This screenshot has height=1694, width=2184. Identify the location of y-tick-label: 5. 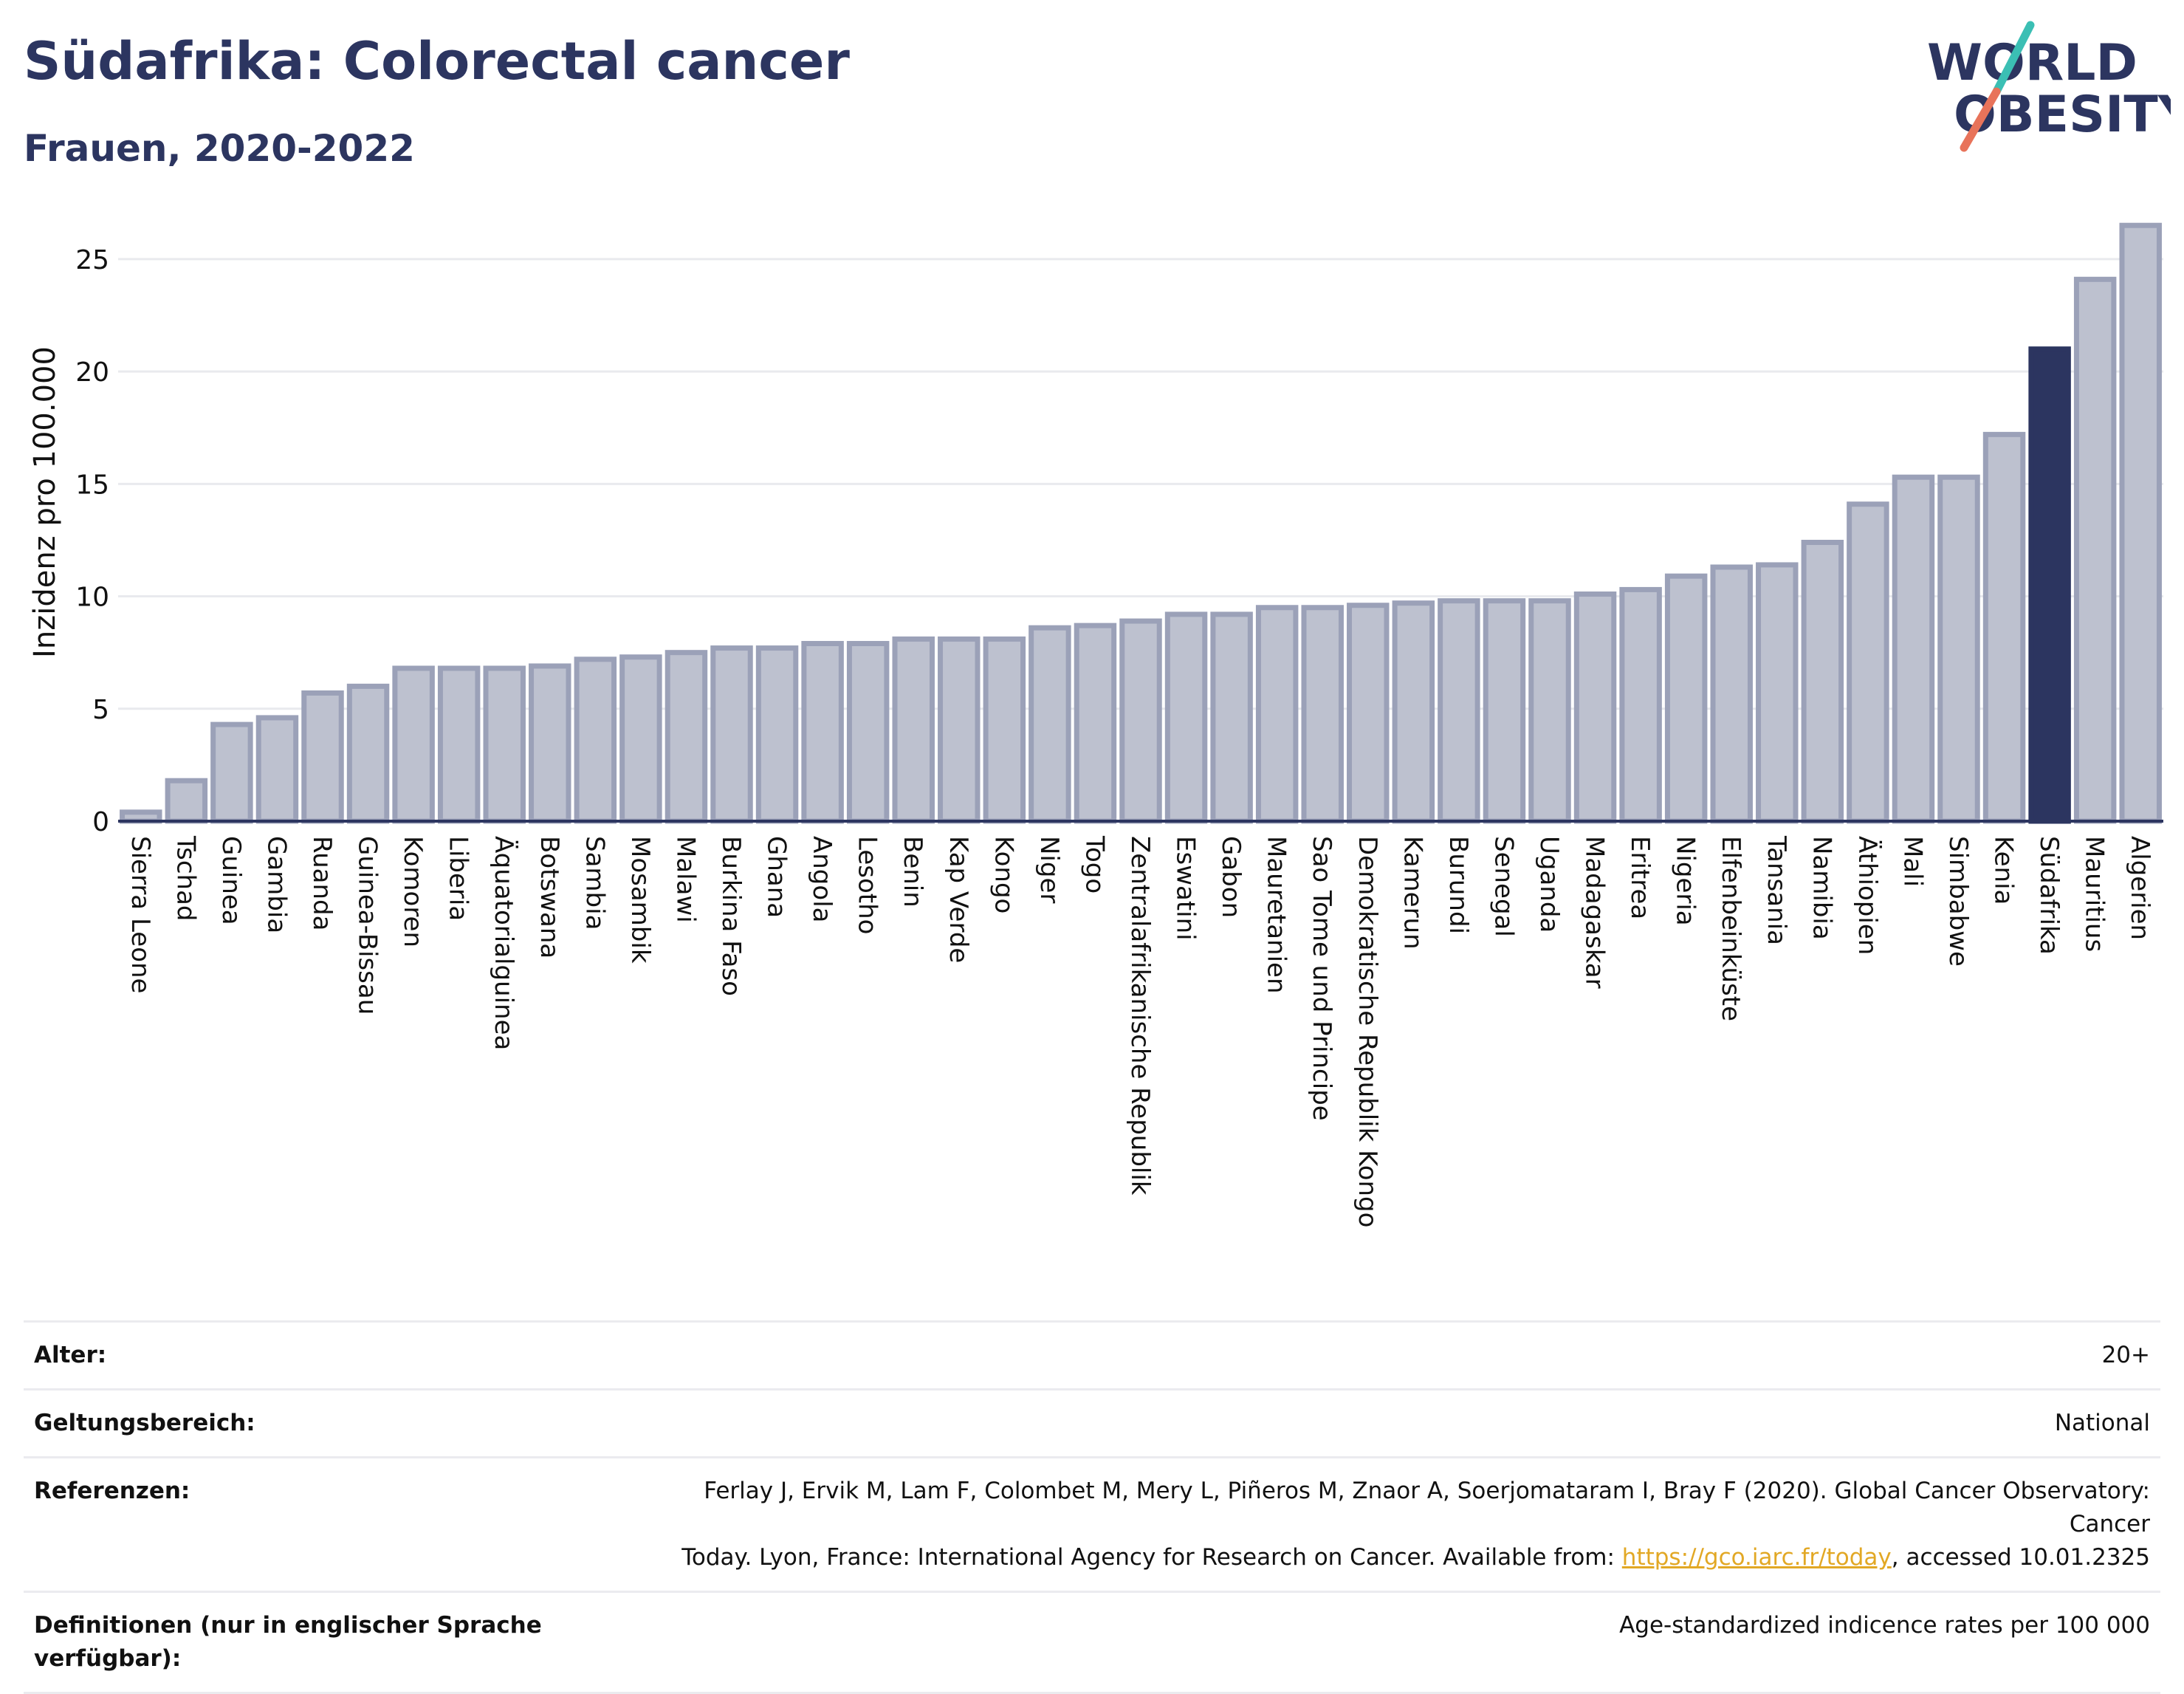
(101, 710).